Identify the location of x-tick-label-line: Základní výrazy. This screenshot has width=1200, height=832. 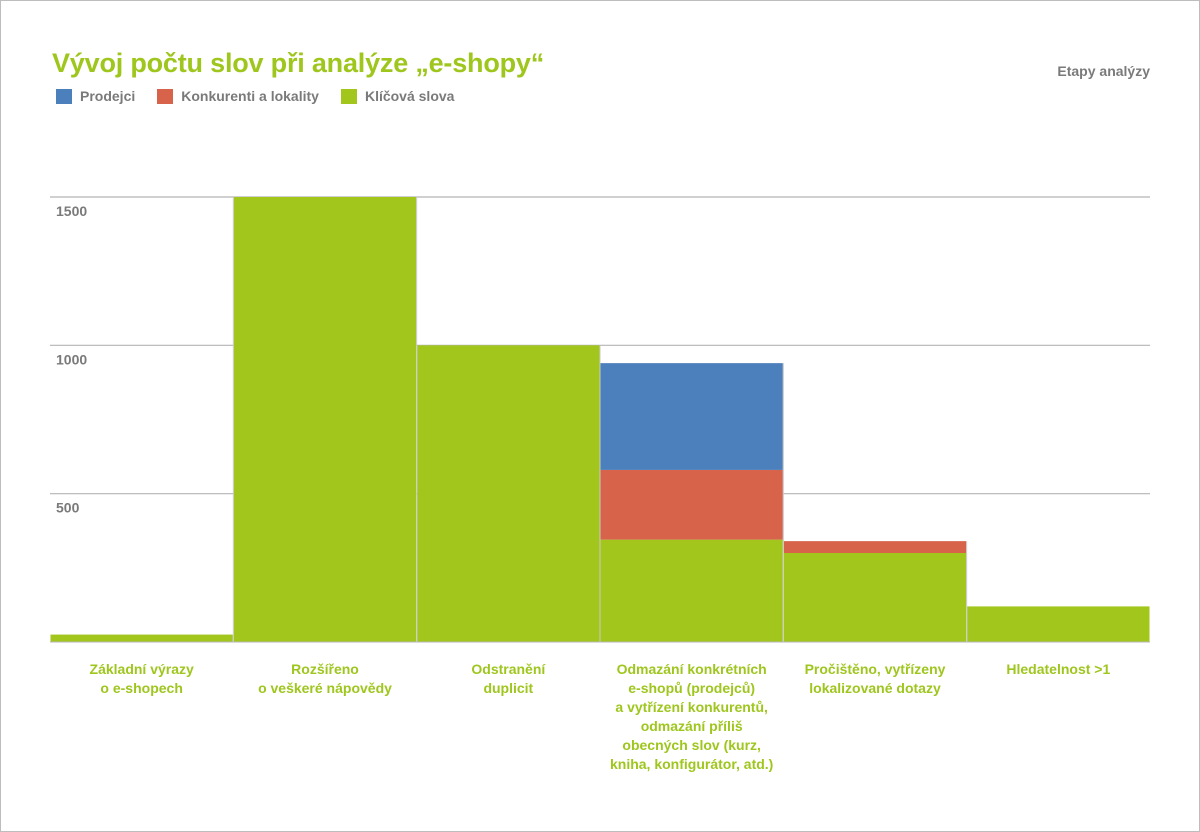
(142, 669).